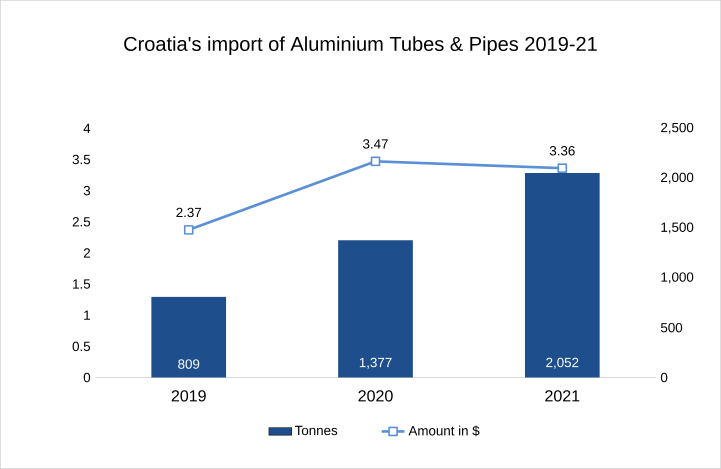 Image resolution: width=721 pixels, height=469 pixels. Describe the element at coordinates (671, 327) in the screenshot. I see `y2-tick-label: 500` at that location.